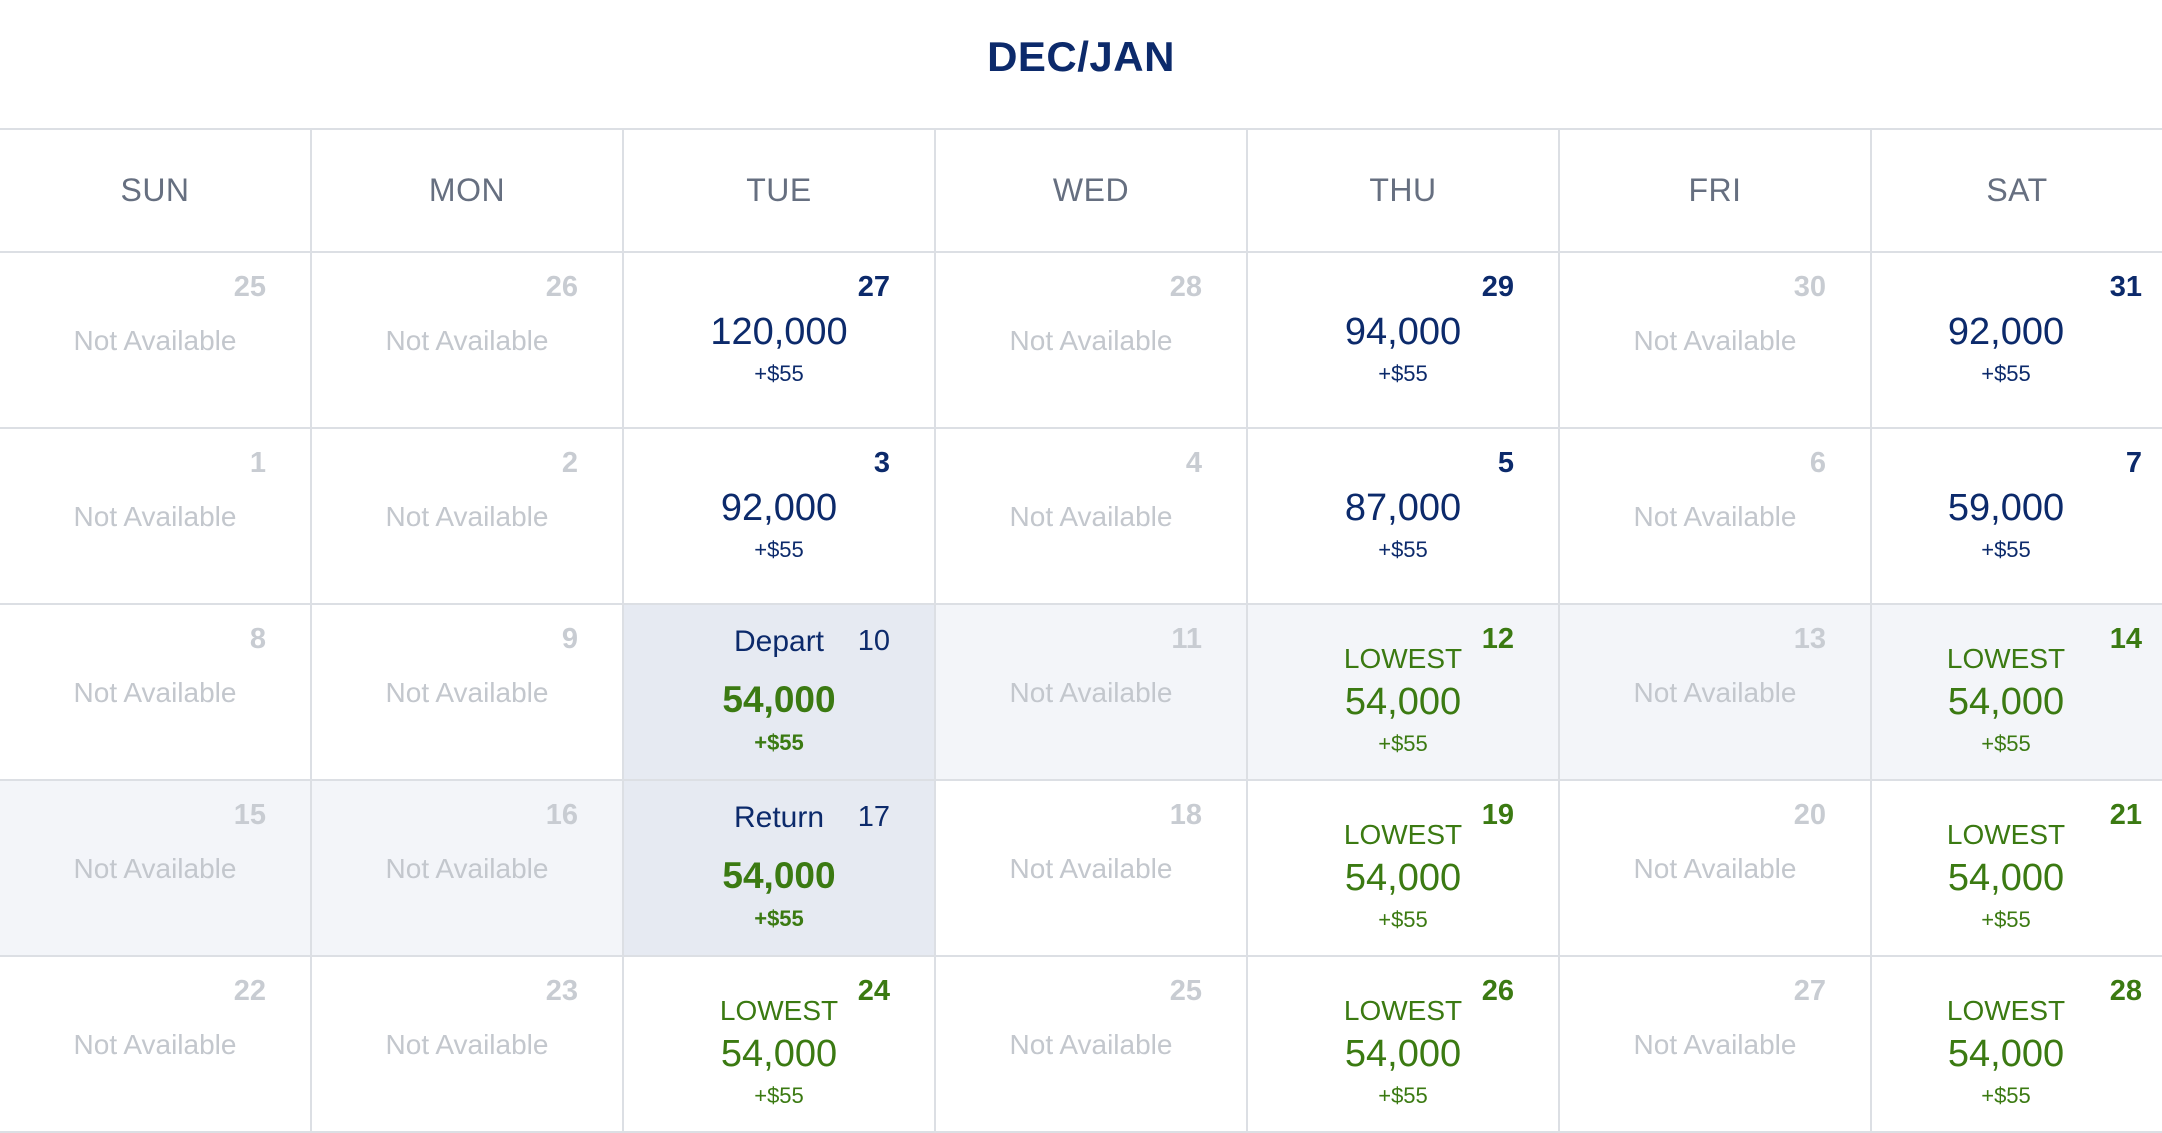 The image size is (2162, 1133). What do you see at coordinates (156, 190) in the screenshot?
I see `weekday-sun: SUN` at bounding box center [156, 190].